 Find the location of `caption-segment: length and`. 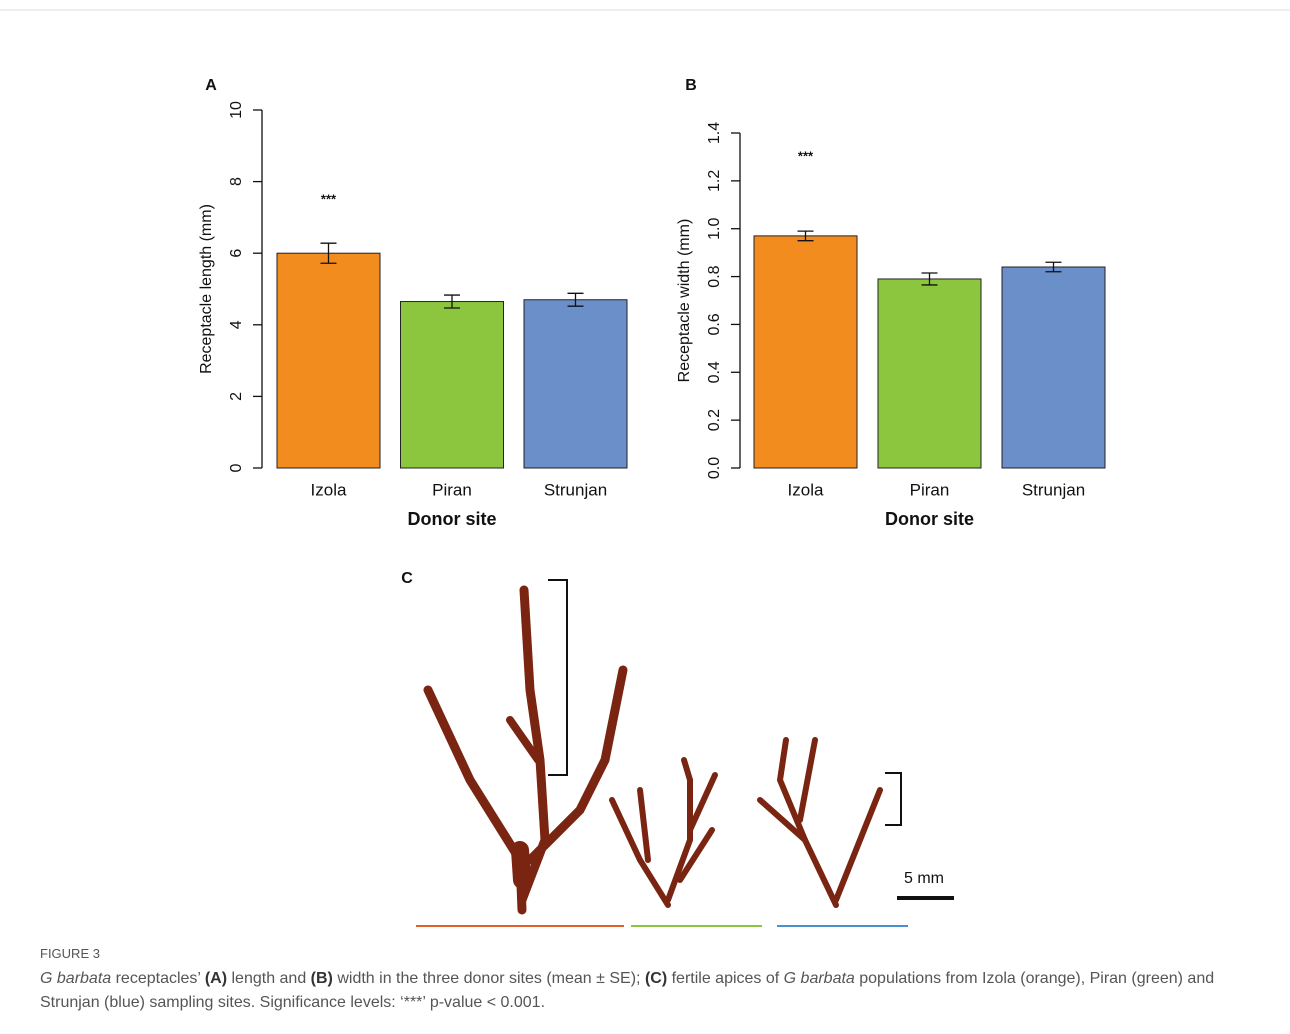

caption-segment: length and is located at coordinates (269, 978).